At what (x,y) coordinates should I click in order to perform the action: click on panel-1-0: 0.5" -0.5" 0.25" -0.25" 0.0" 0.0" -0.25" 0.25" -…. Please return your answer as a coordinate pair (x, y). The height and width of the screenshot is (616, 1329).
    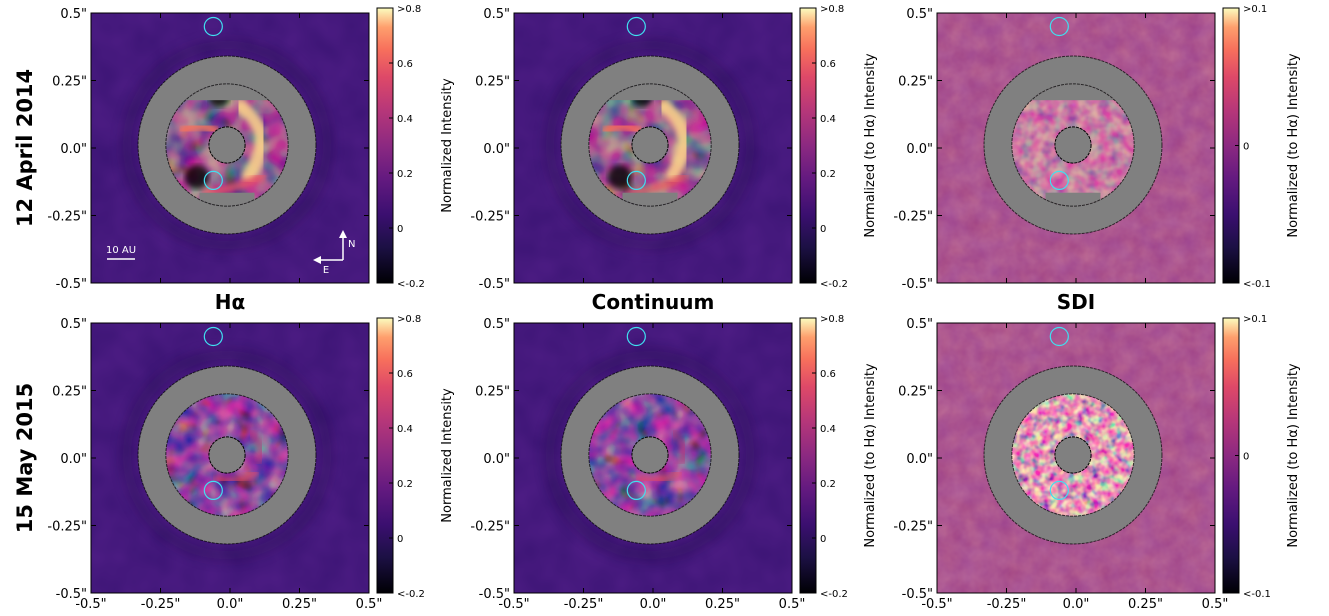
    Looking at the image, I should click on (251, 463).